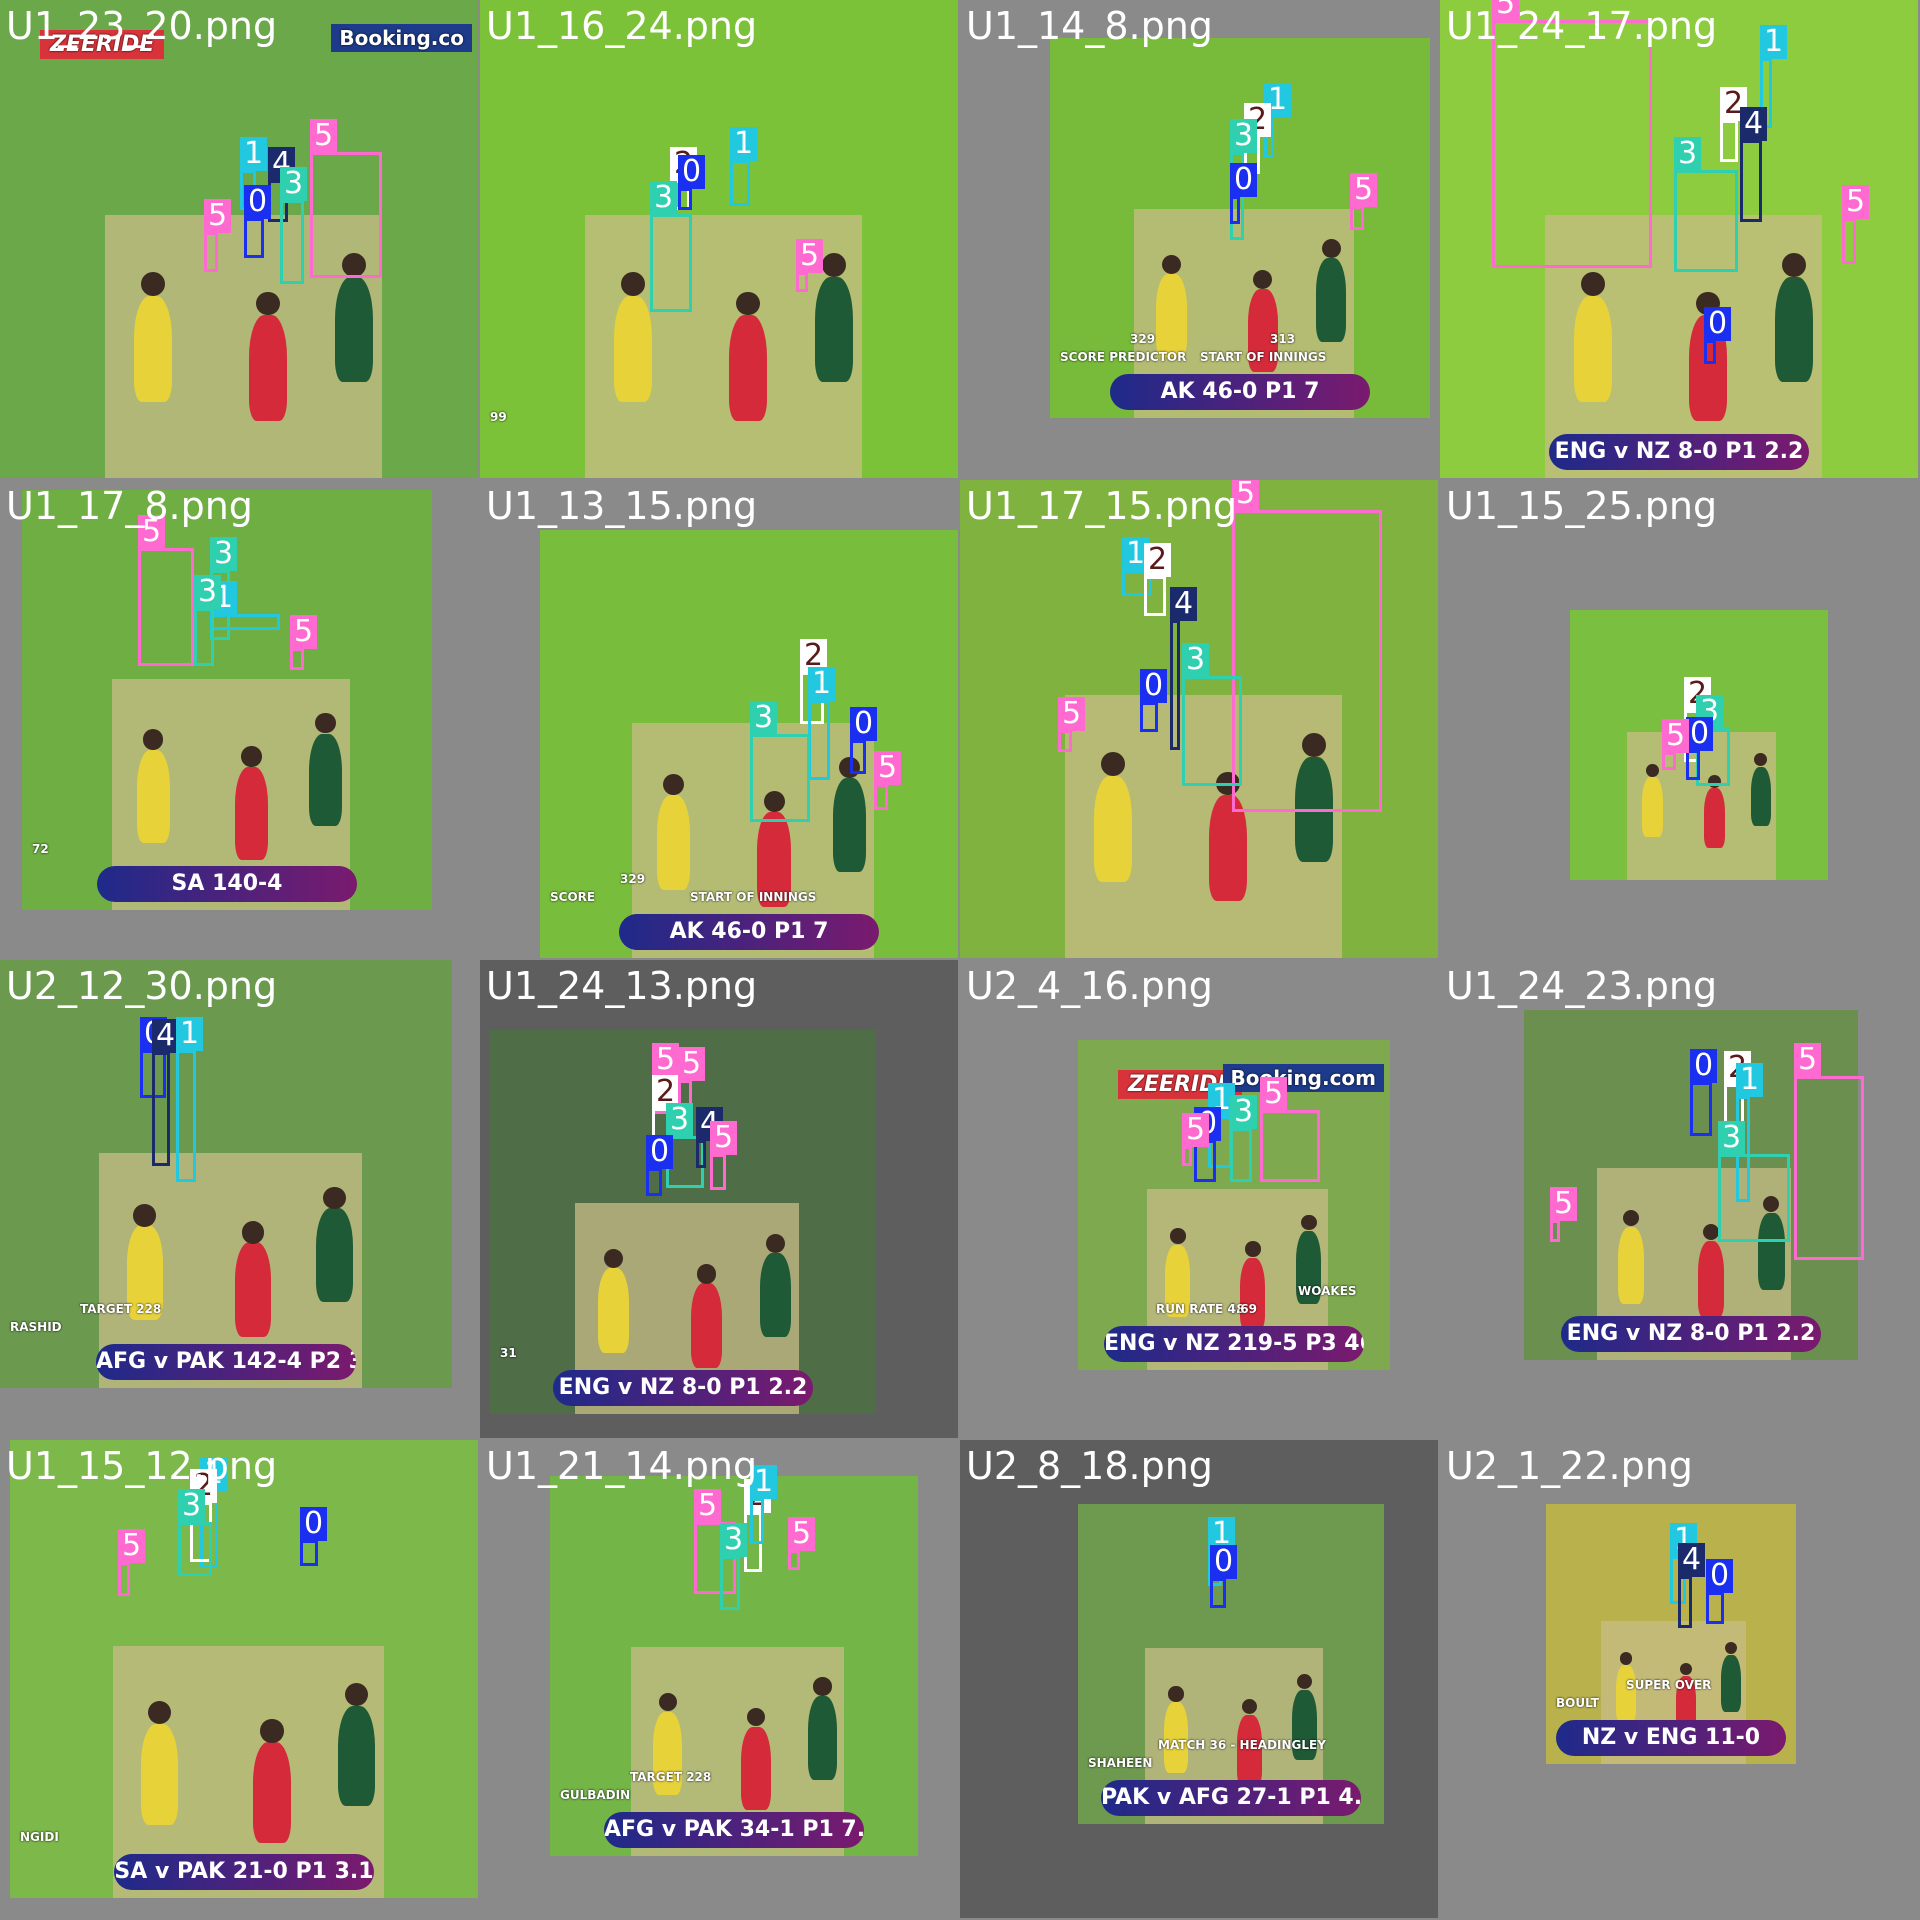  What do you see at coordinates (227, 884) in the screenshot?
I see `score-bar: SA 140-4` at bounding box center [227, 884].